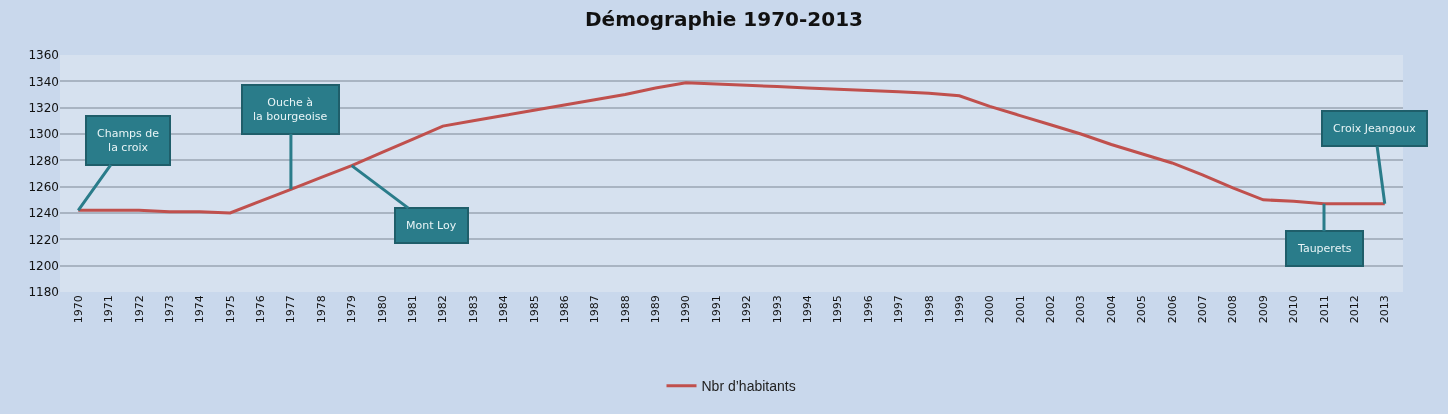 The image size is (1448, 414). What do you see at coordinates (990, 309) in the screenshot?
I see `x-tick-label: 2000` at bounding box center [990, 309].